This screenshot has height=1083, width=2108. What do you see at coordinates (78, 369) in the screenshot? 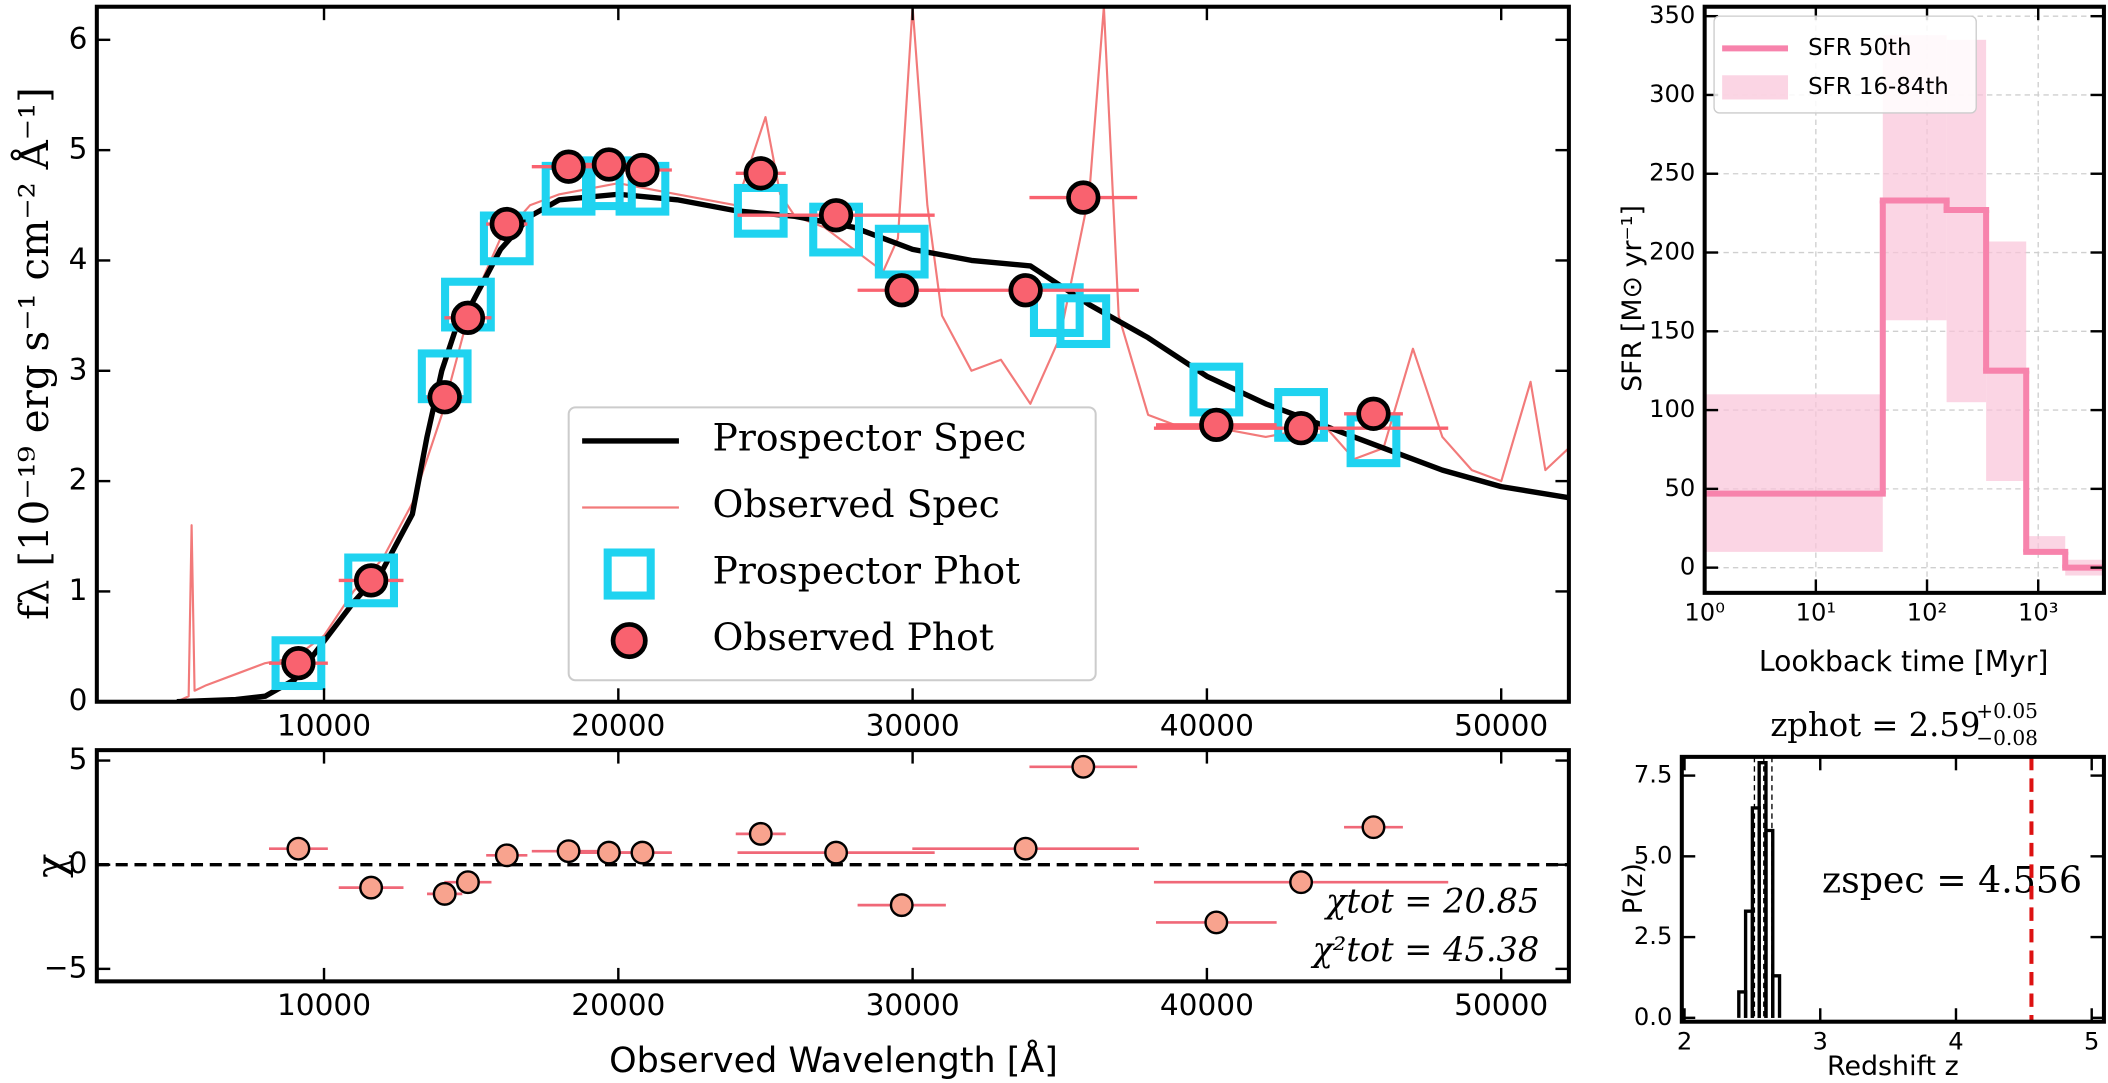
I see `y-tick-label: 3` at bounding box center [78, 369].